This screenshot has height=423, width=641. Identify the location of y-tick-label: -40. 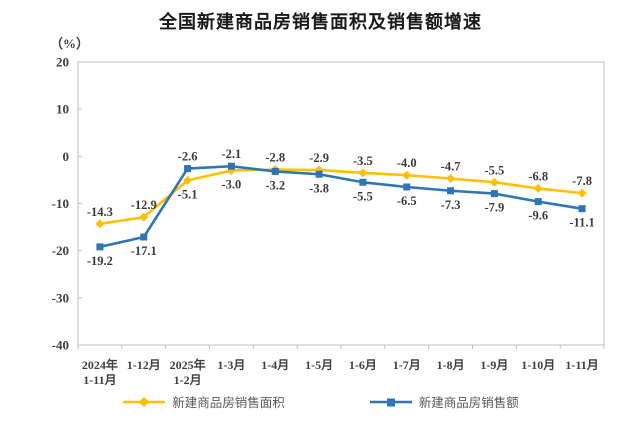
(60, 345).